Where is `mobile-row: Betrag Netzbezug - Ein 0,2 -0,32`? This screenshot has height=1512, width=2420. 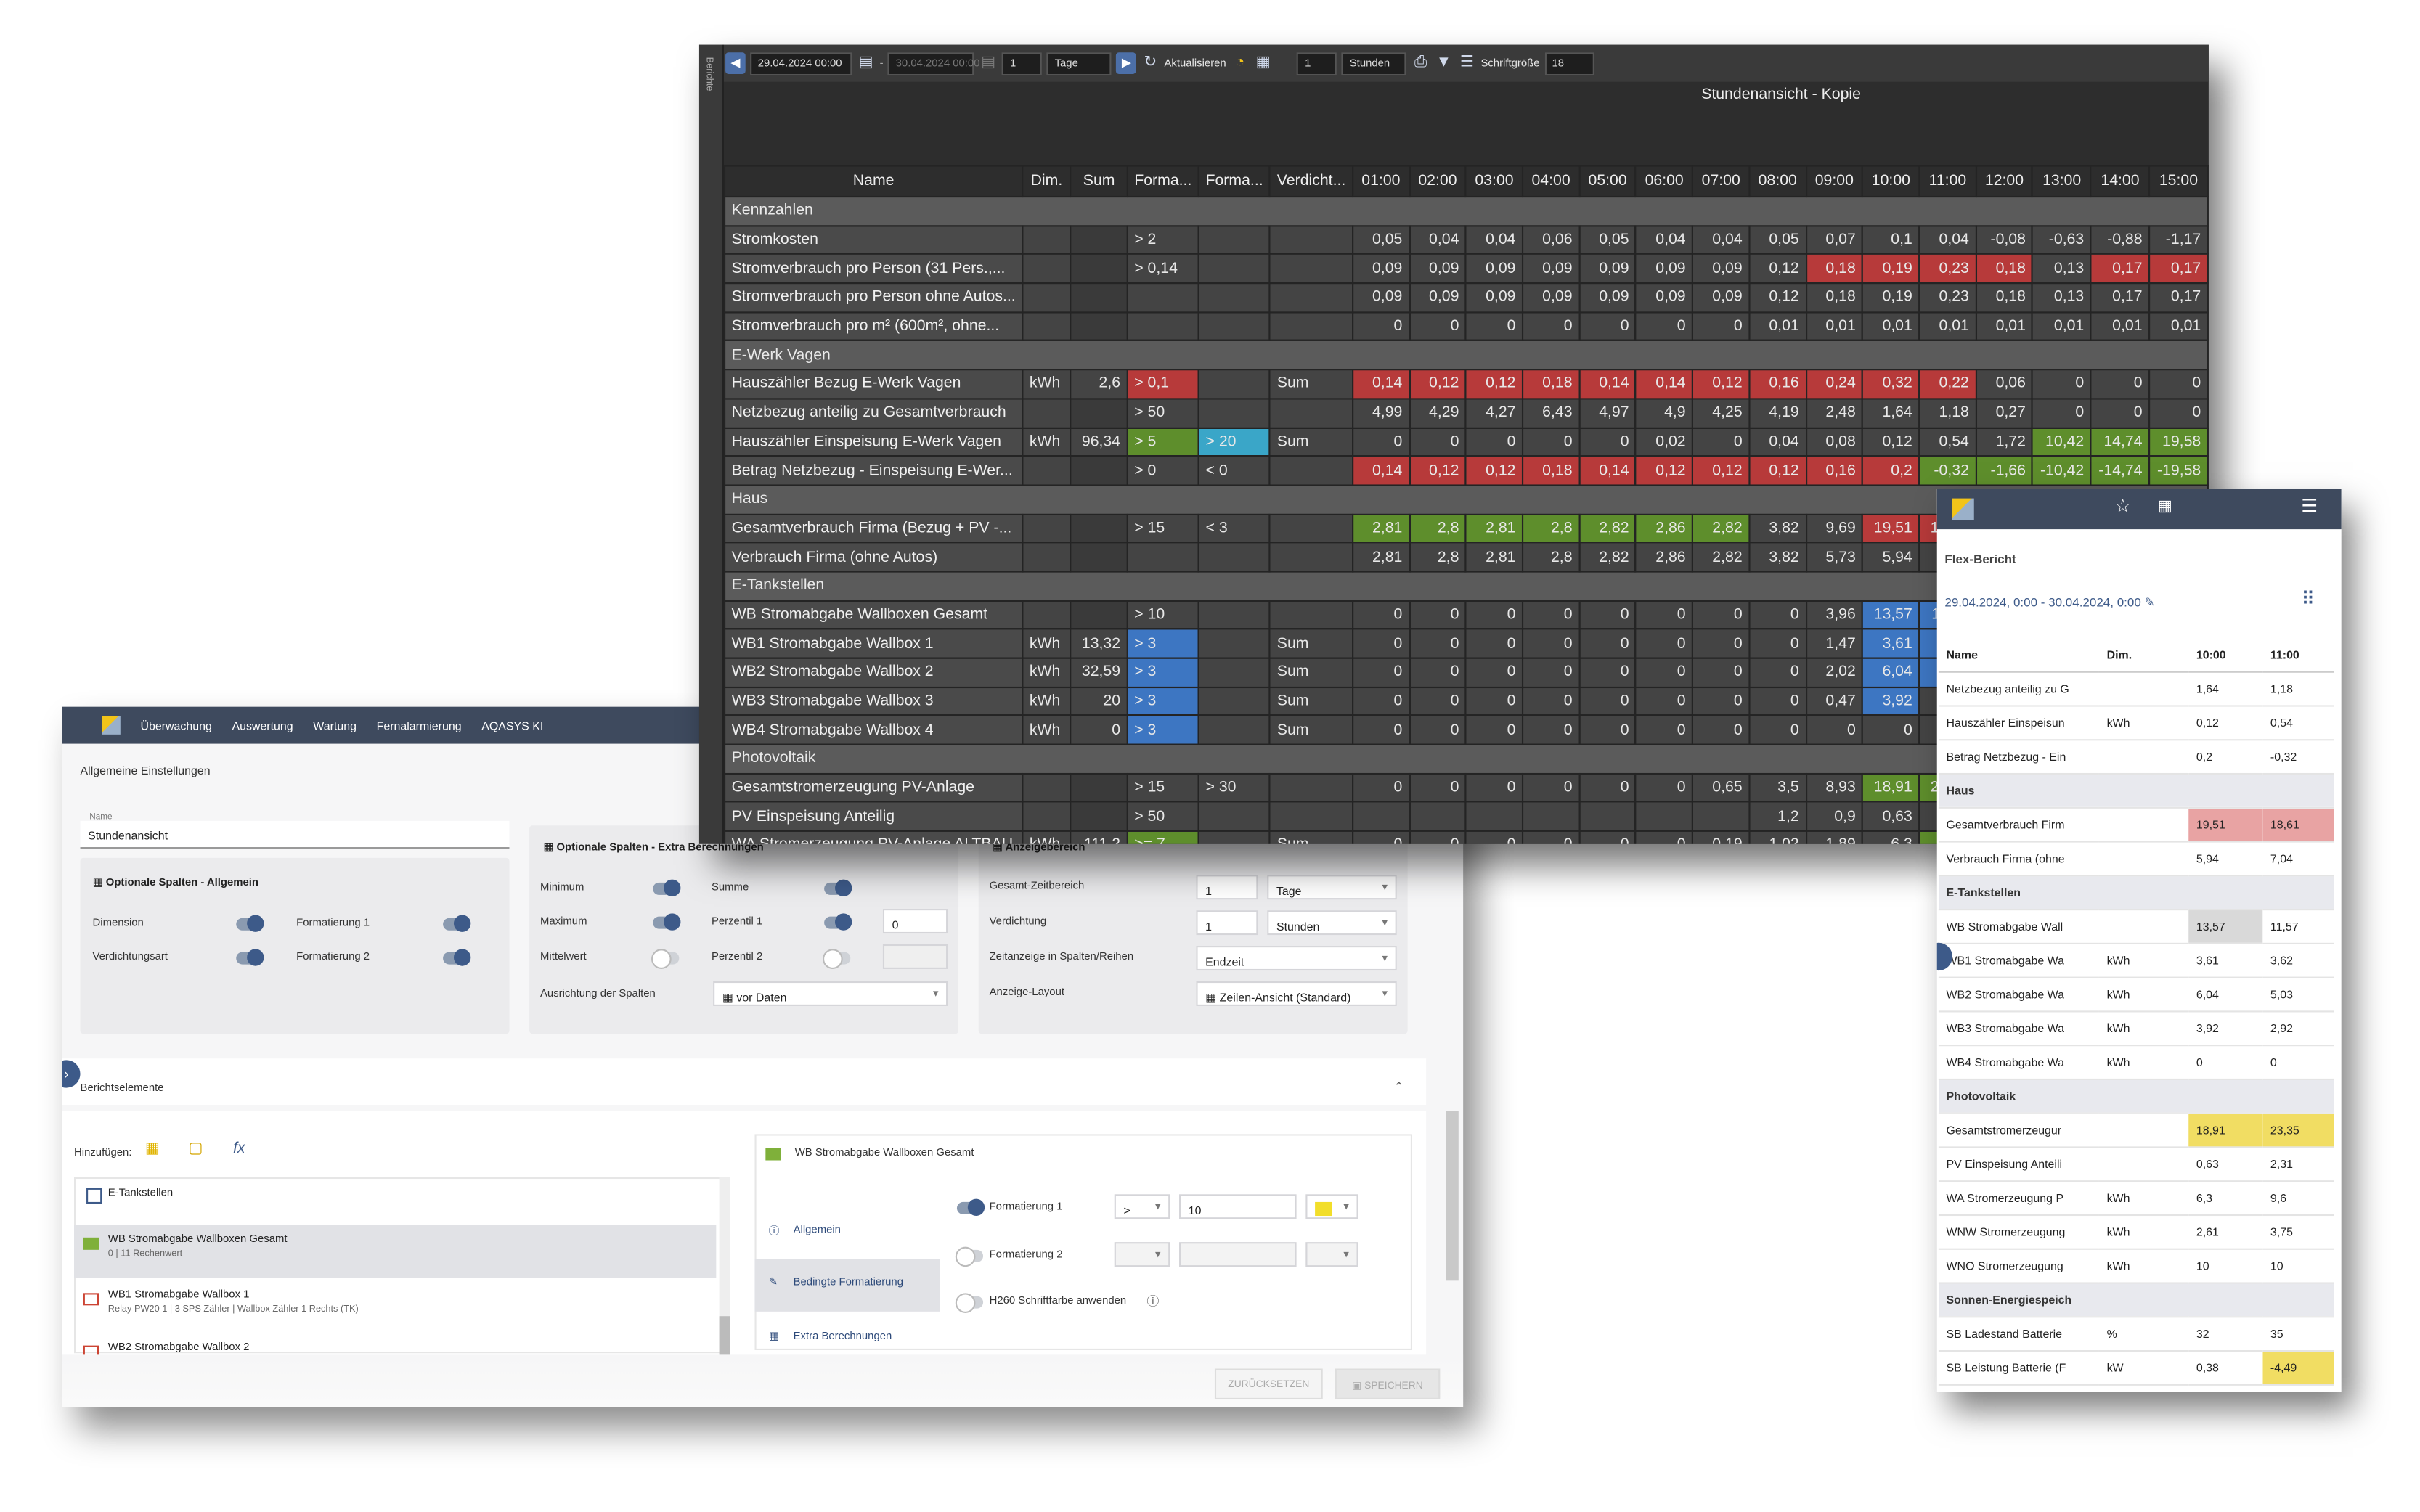
mobile-row: Betrag Netzbezug - Ein 0,2 -0,32 is located at coordinates (2136, 757).